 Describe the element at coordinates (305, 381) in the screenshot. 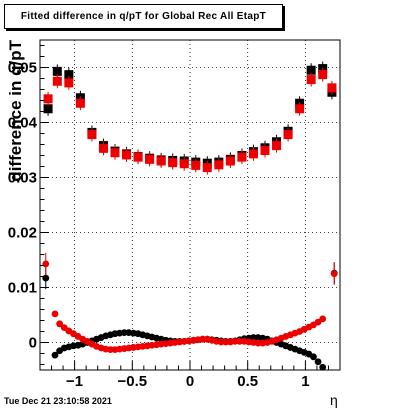

I see `x-tick-label: 1` at that location.